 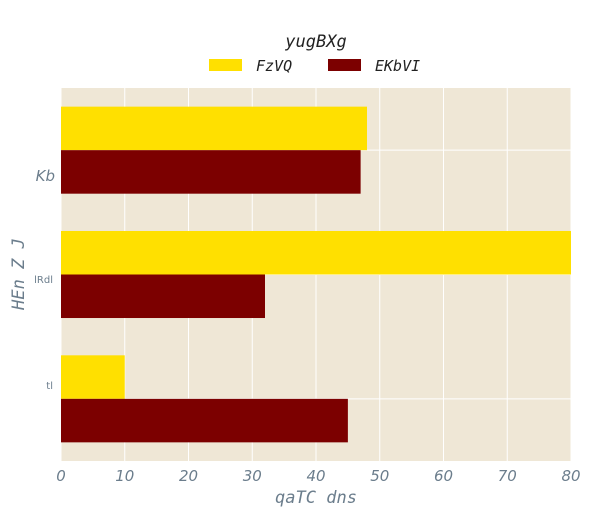 What do you see at coordinates (379, 476) in the screenshot?
I see `x-tick-label-50: 50` at bounding box center [379, 476].